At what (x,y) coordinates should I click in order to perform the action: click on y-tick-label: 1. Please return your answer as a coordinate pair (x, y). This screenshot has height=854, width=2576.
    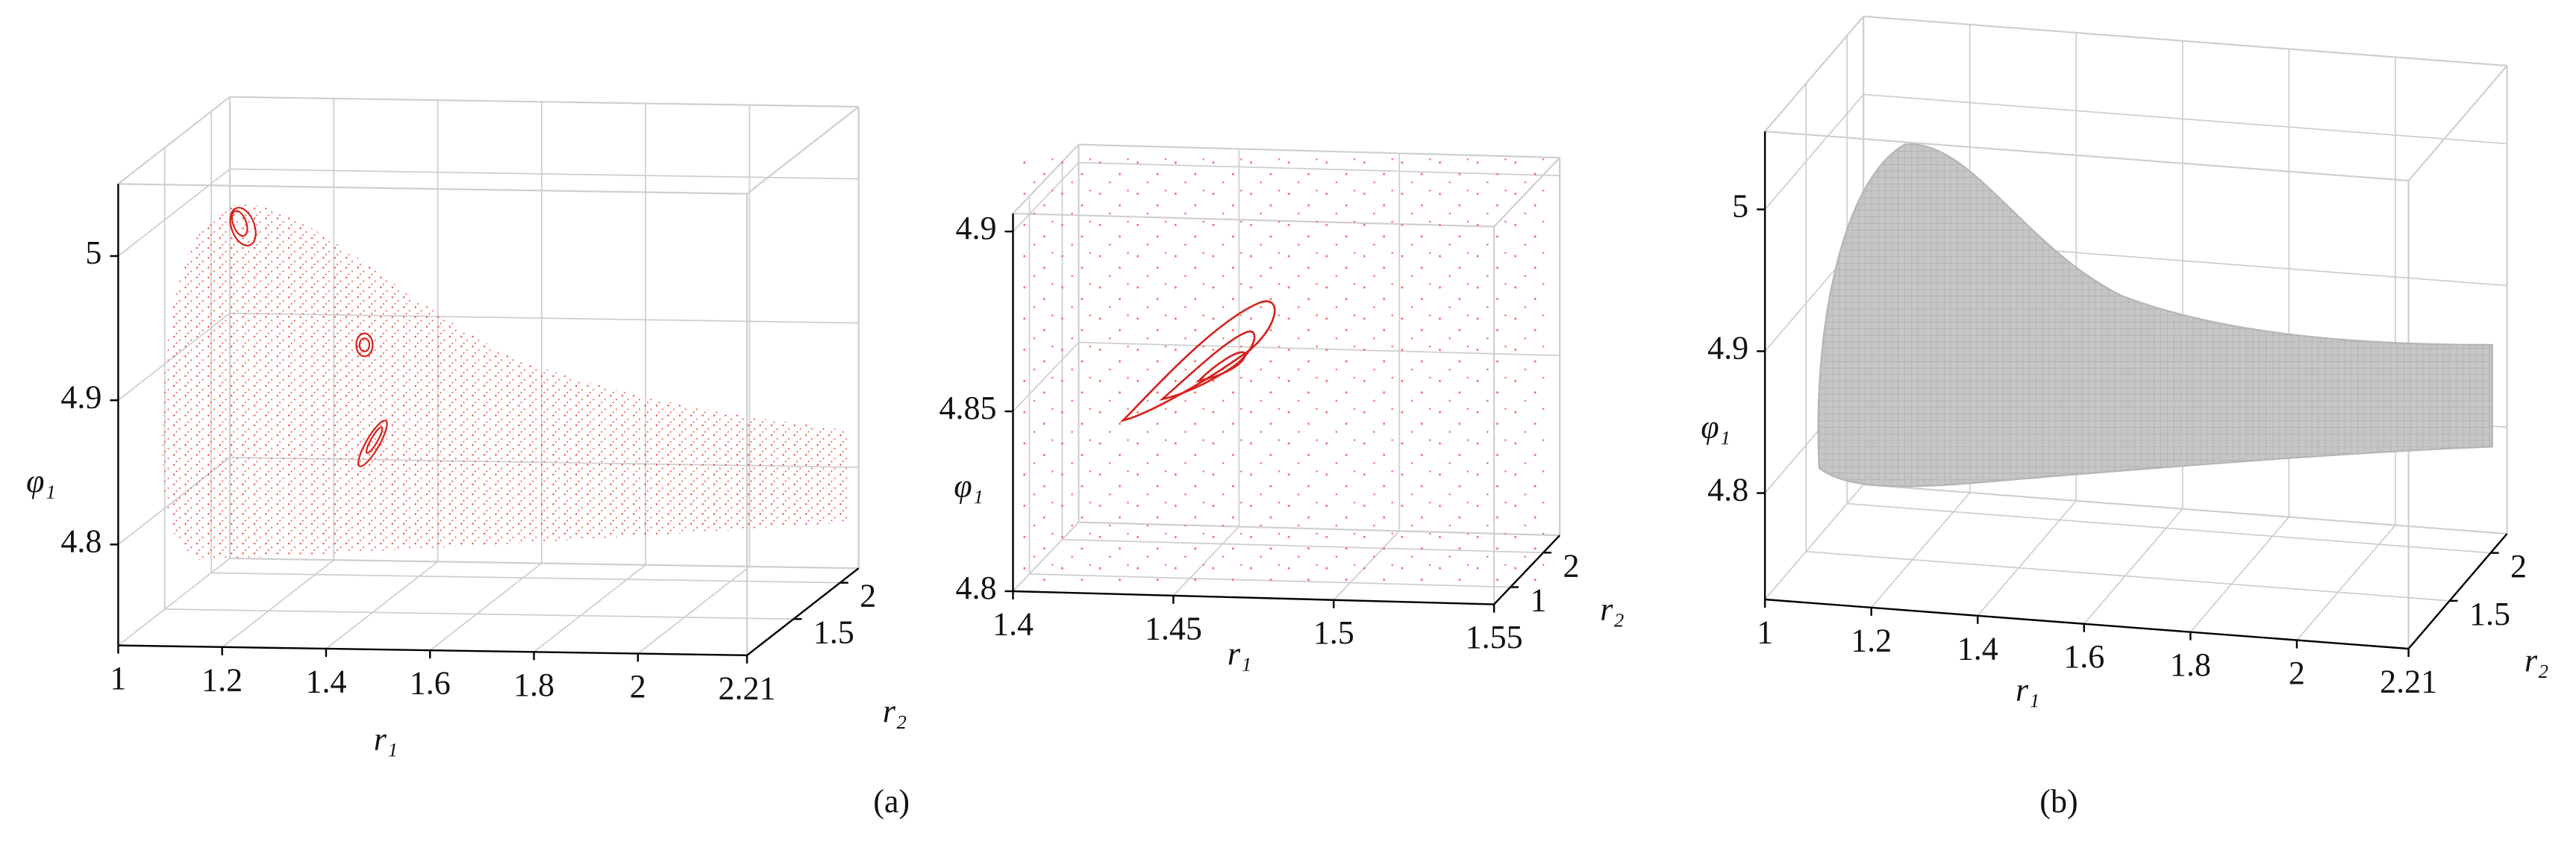
    Looking at the image, I should click on (1539, 600).